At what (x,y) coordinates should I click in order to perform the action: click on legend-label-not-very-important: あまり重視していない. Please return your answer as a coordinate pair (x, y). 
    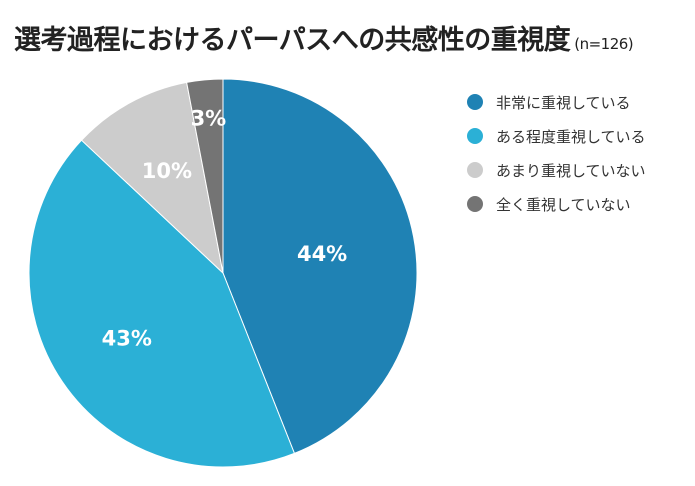
    Looking at the image, I should click on (571, 170).